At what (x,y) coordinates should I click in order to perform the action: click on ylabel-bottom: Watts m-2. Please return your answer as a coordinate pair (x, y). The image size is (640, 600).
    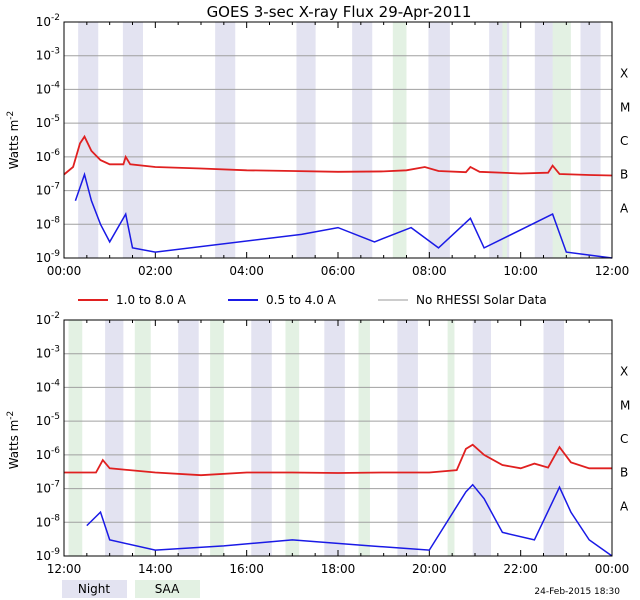
    Looking at the image, I should click on (13, 440).